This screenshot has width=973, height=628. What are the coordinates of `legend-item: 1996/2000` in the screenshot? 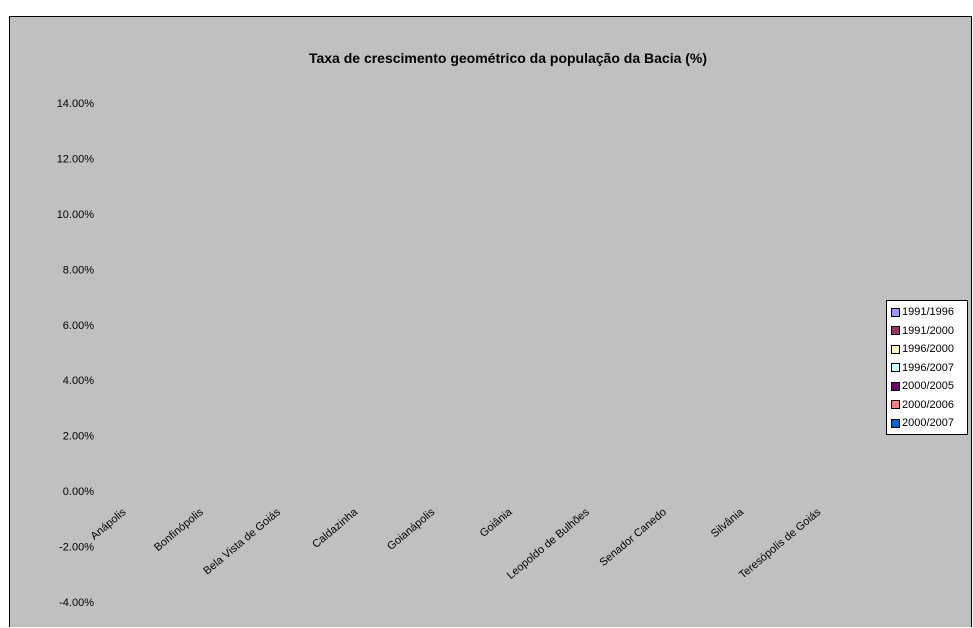 It's located at (927, 349).